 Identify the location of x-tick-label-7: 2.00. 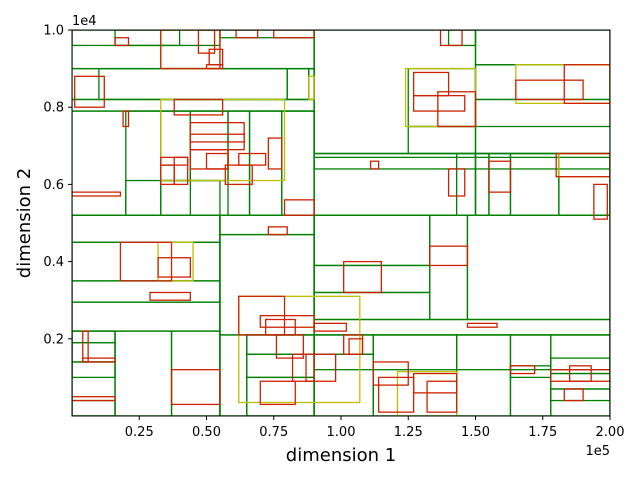
(610, 432).